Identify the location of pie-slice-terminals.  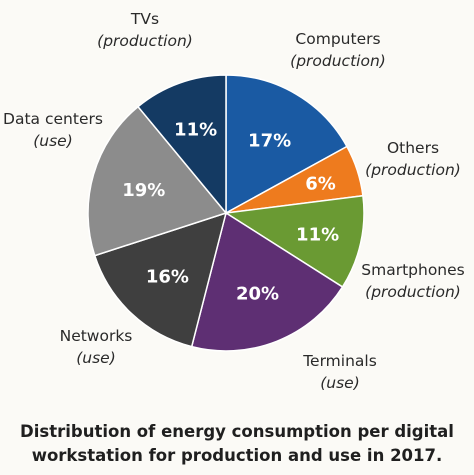
(267, 281).